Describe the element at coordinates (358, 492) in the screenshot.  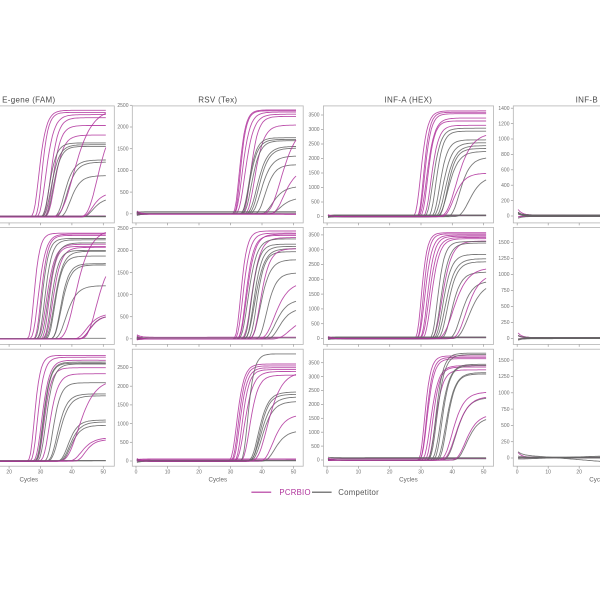
I see `svg-text: Competitor` at that location.